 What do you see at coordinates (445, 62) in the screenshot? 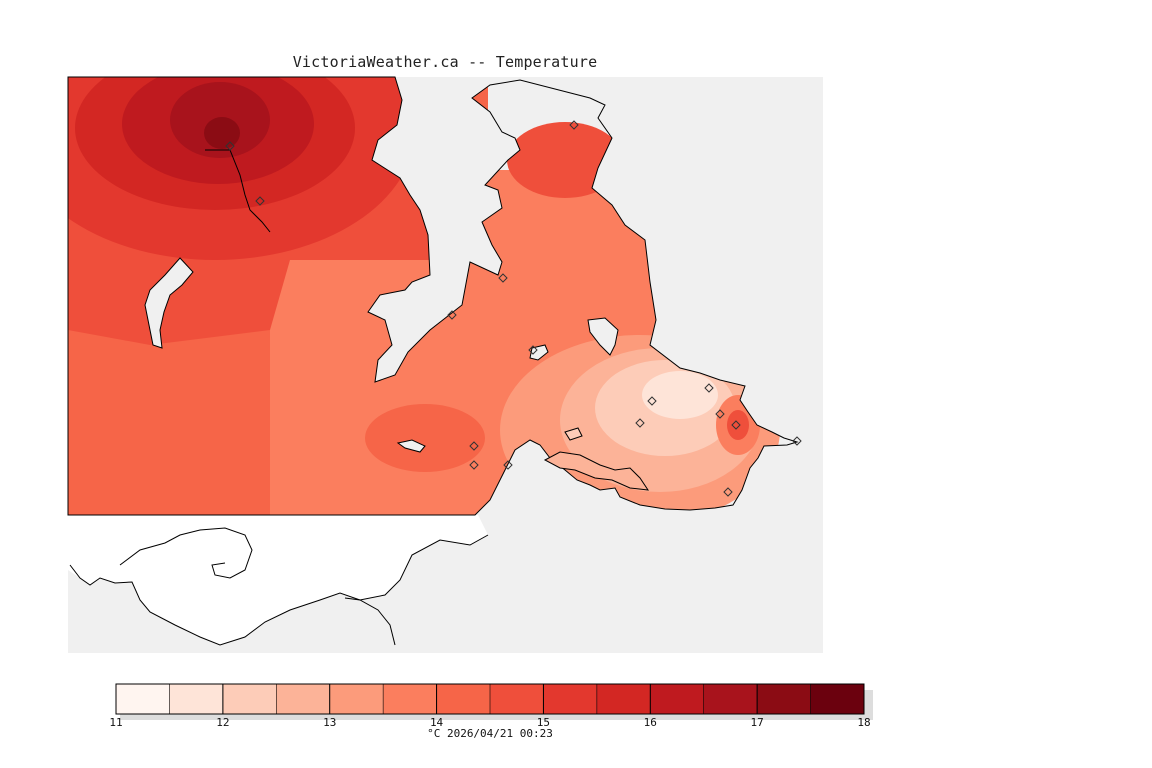
I see `map-title: VictoriaWeather.ca -- Temperature` at bounding box center [445, 62].